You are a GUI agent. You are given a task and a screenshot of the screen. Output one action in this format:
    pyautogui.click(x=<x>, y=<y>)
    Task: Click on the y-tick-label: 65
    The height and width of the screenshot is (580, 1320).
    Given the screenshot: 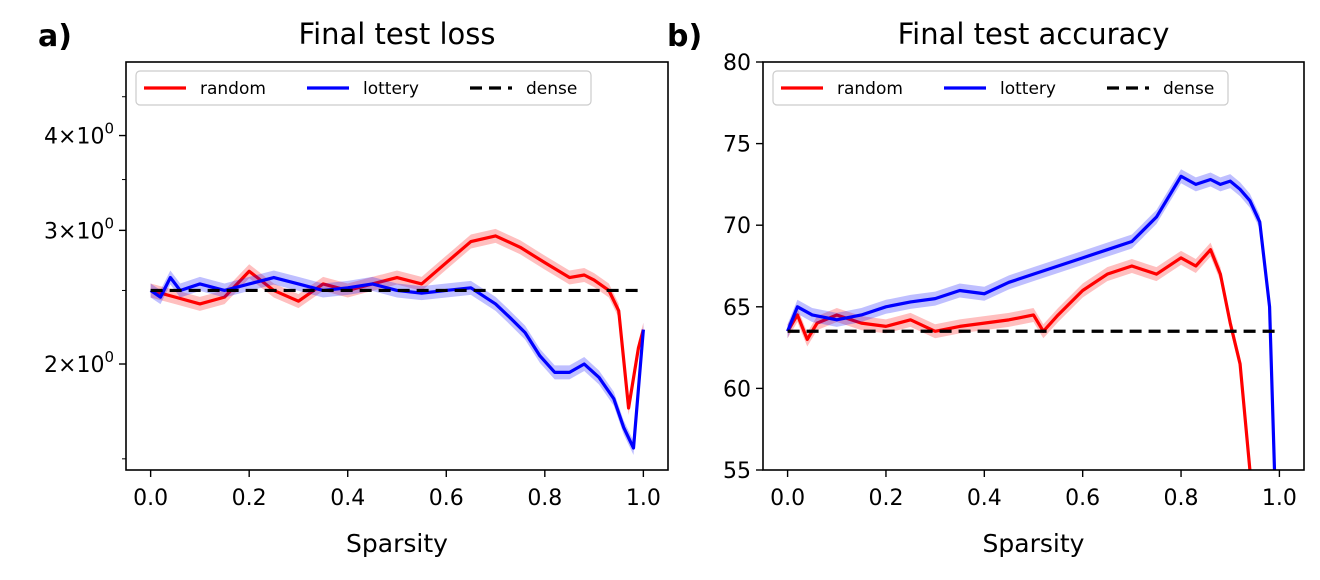 What is the action you would take?
    pyautogui.click(x=737, y=308)
    